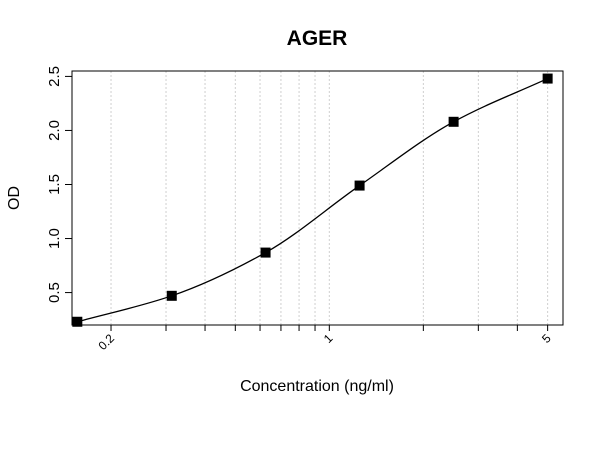 The image size is (600, 450). What do you see at coordinates (54, 76) in the screenshot?
I see `y-tick-label: 2.5` at bounding box center [54, 76].